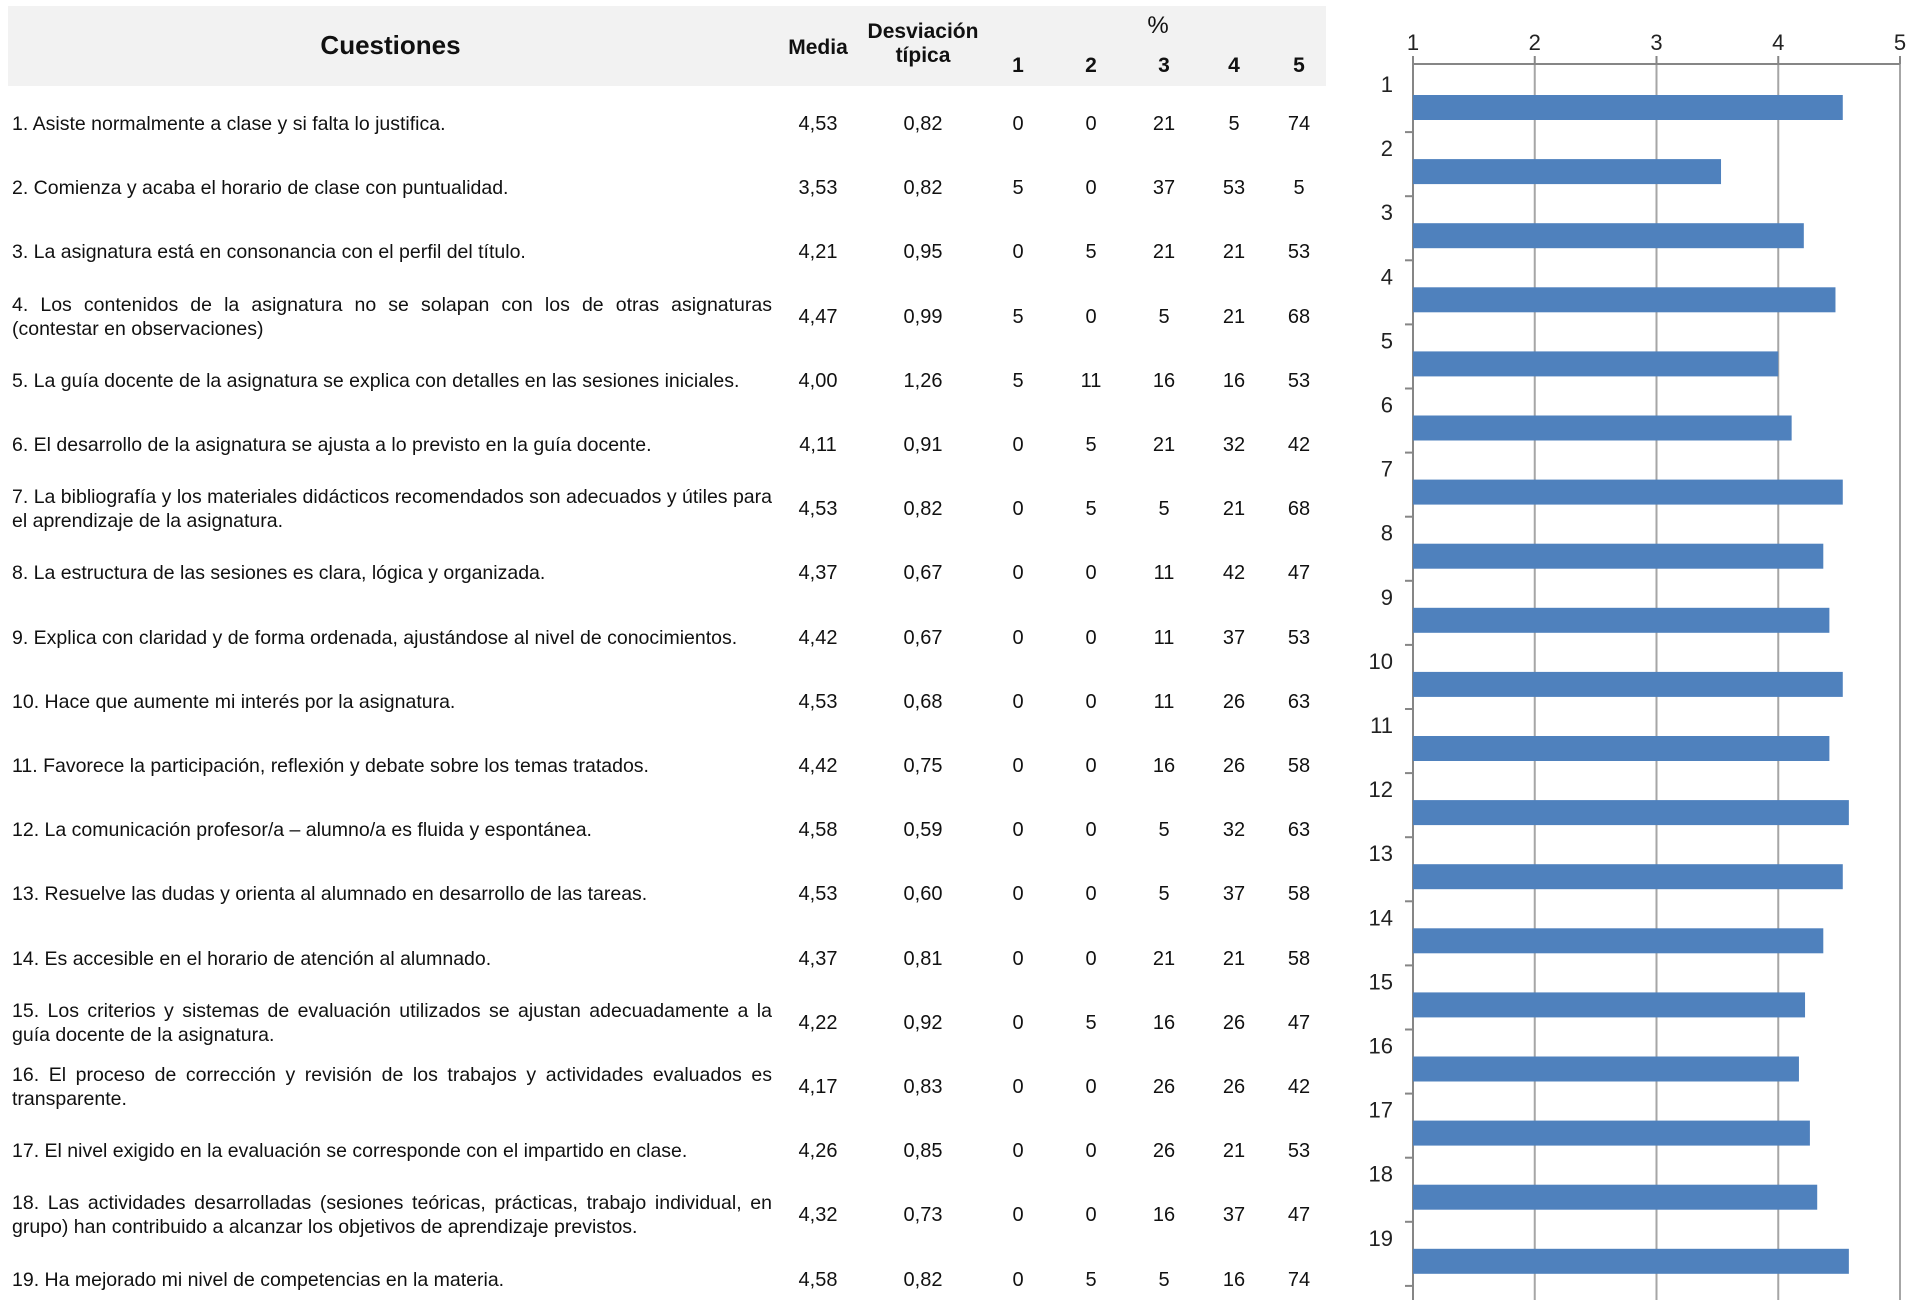 This screenshot has height=1312, width=1915. What do you see at coordinates (1387, 84) in the screenshot?
I see `y-tick-label: 1` at bounding box center [1387, 84].